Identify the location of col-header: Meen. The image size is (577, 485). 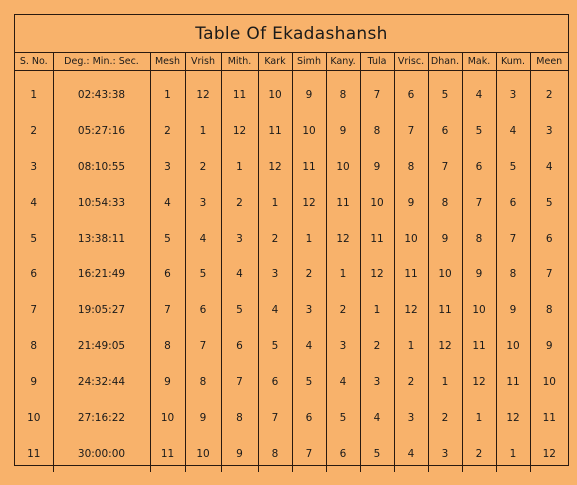
(549, 62).